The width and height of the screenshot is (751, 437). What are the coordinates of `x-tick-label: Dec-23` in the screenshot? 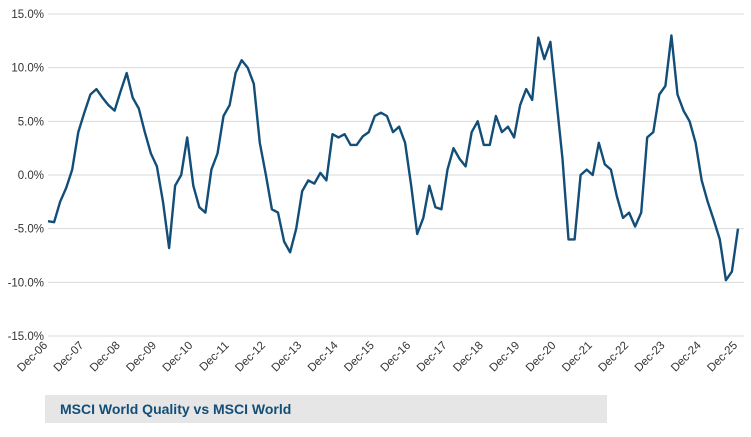 It's located at (650, 357).